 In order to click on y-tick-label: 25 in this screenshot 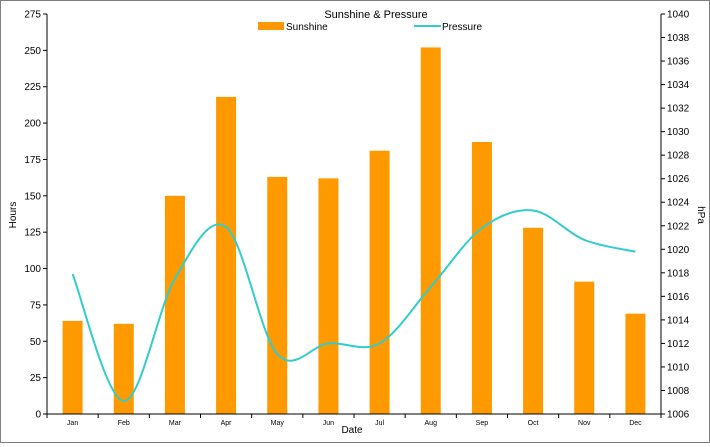, I will do `click(36, 378)`.